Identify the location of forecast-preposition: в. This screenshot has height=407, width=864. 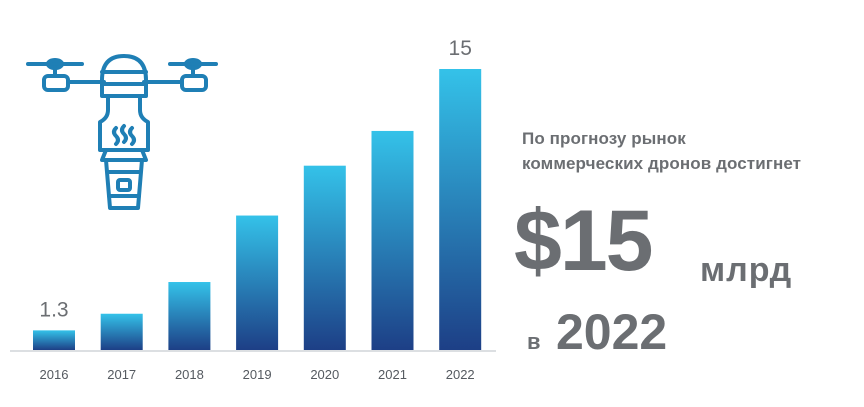
(534, 341).